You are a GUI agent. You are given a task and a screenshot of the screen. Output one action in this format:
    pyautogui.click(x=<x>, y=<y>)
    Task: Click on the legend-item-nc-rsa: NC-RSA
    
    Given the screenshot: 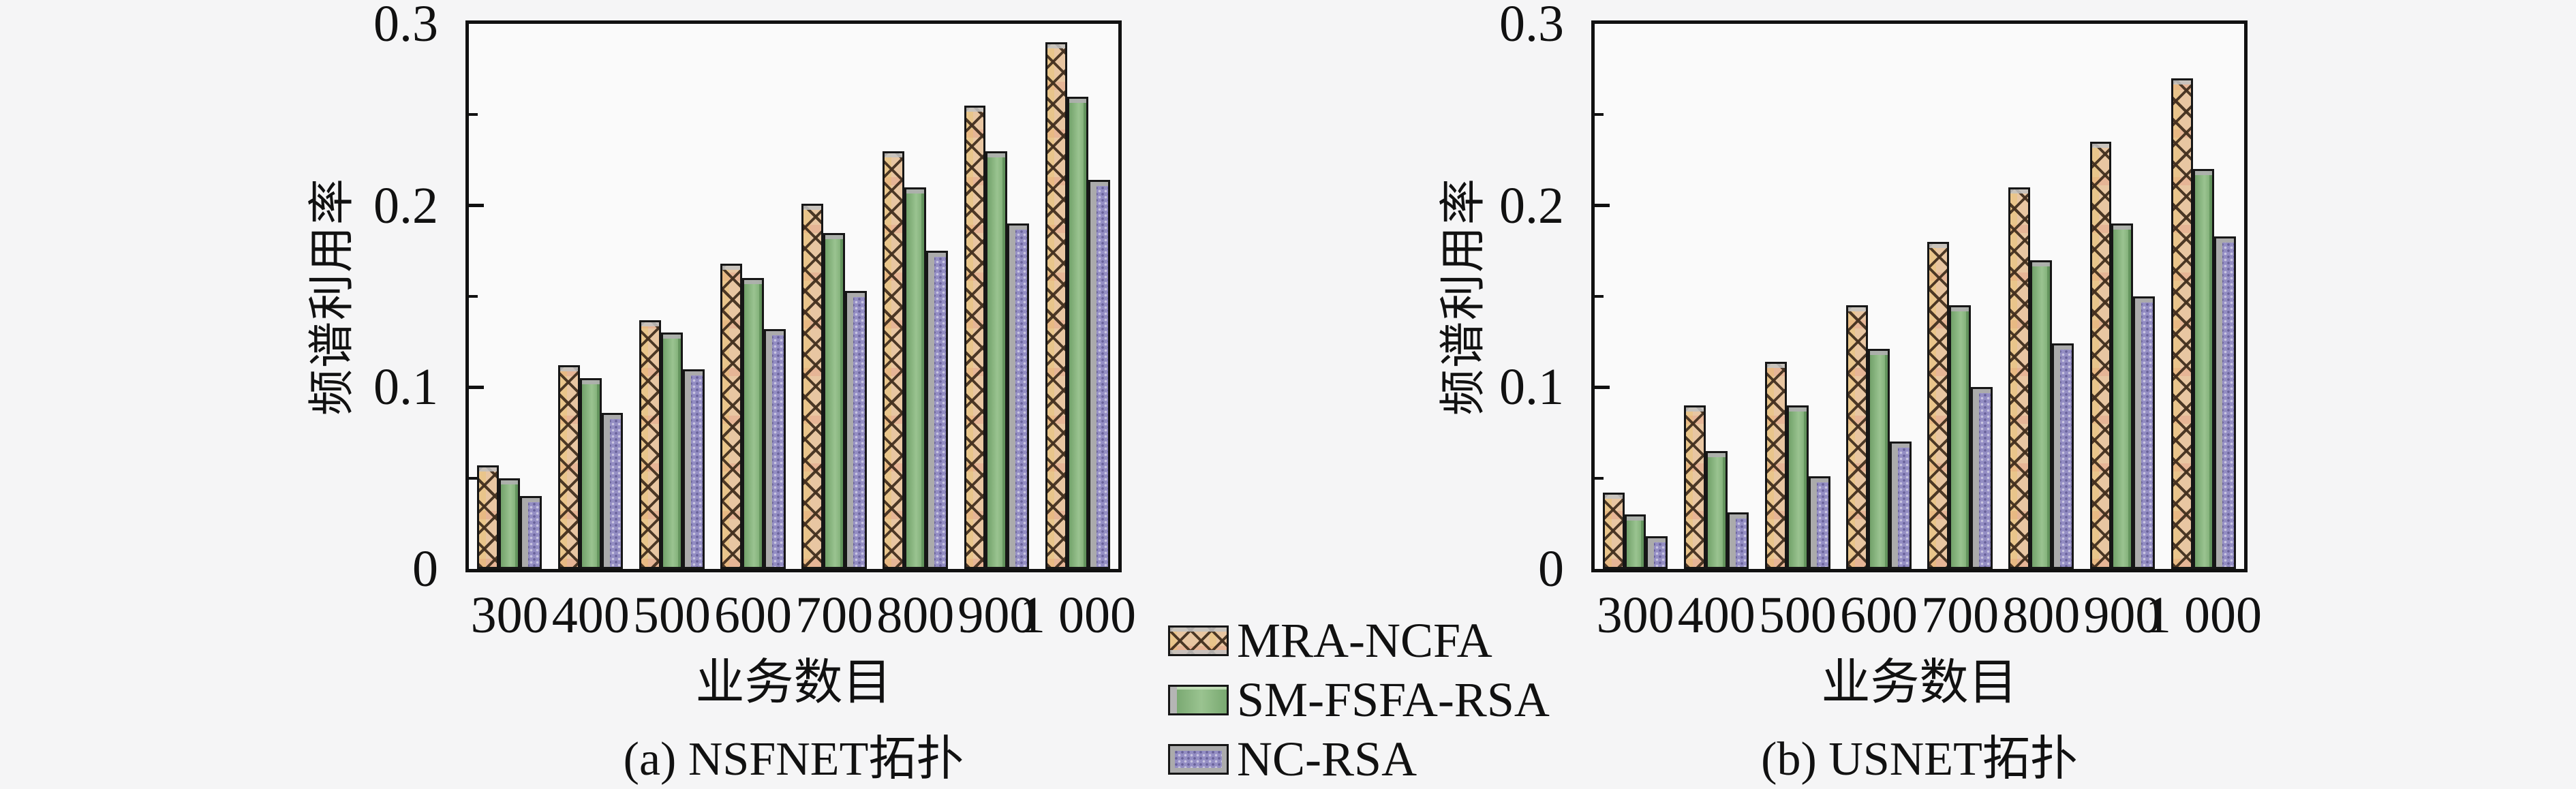 What is the action you would take?
    pyautogui.click(x=1359, y=759)
    